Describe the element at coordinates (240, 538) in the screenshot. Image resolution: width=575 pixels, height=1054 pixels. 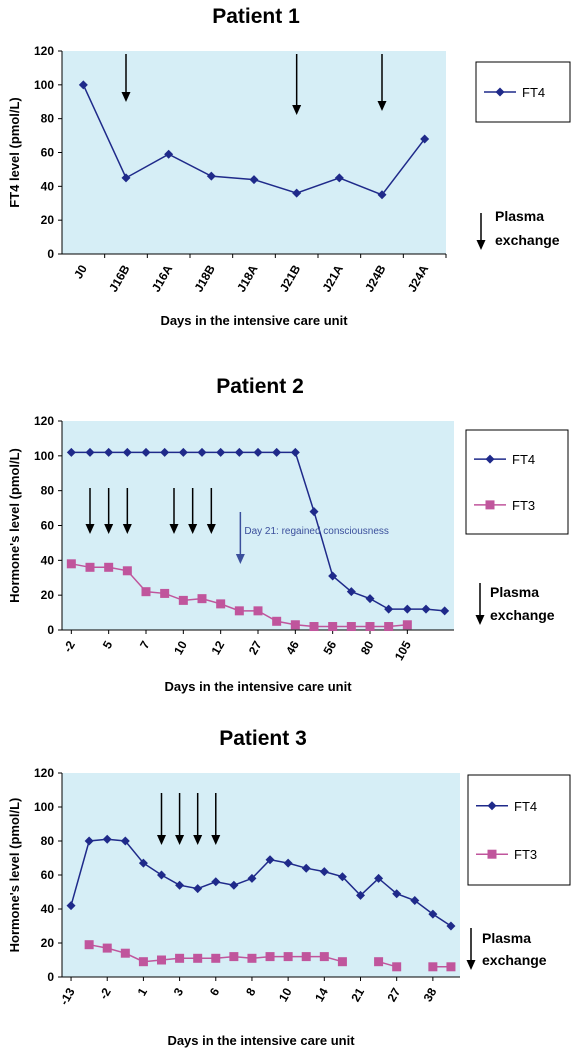
I see `annotation-arrow` at that location.